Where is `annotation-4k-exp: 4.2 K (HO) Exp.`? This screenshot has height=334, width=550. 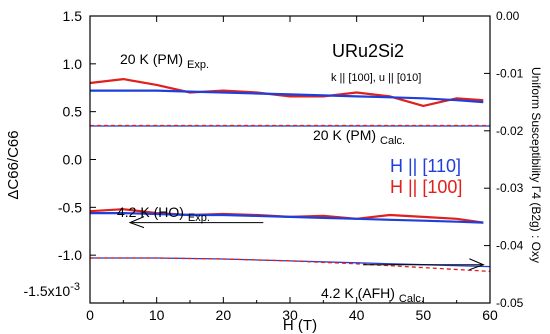
annotation-4k-exp: 4.2 K (HO) Exp. is located at coordinates (163, 214).